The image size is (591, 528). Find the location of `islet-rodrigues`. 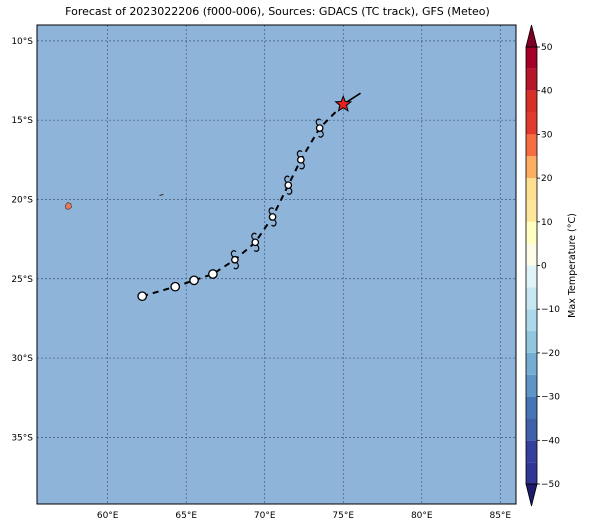

islet-rodrigues is located at coordinates (161, 194).